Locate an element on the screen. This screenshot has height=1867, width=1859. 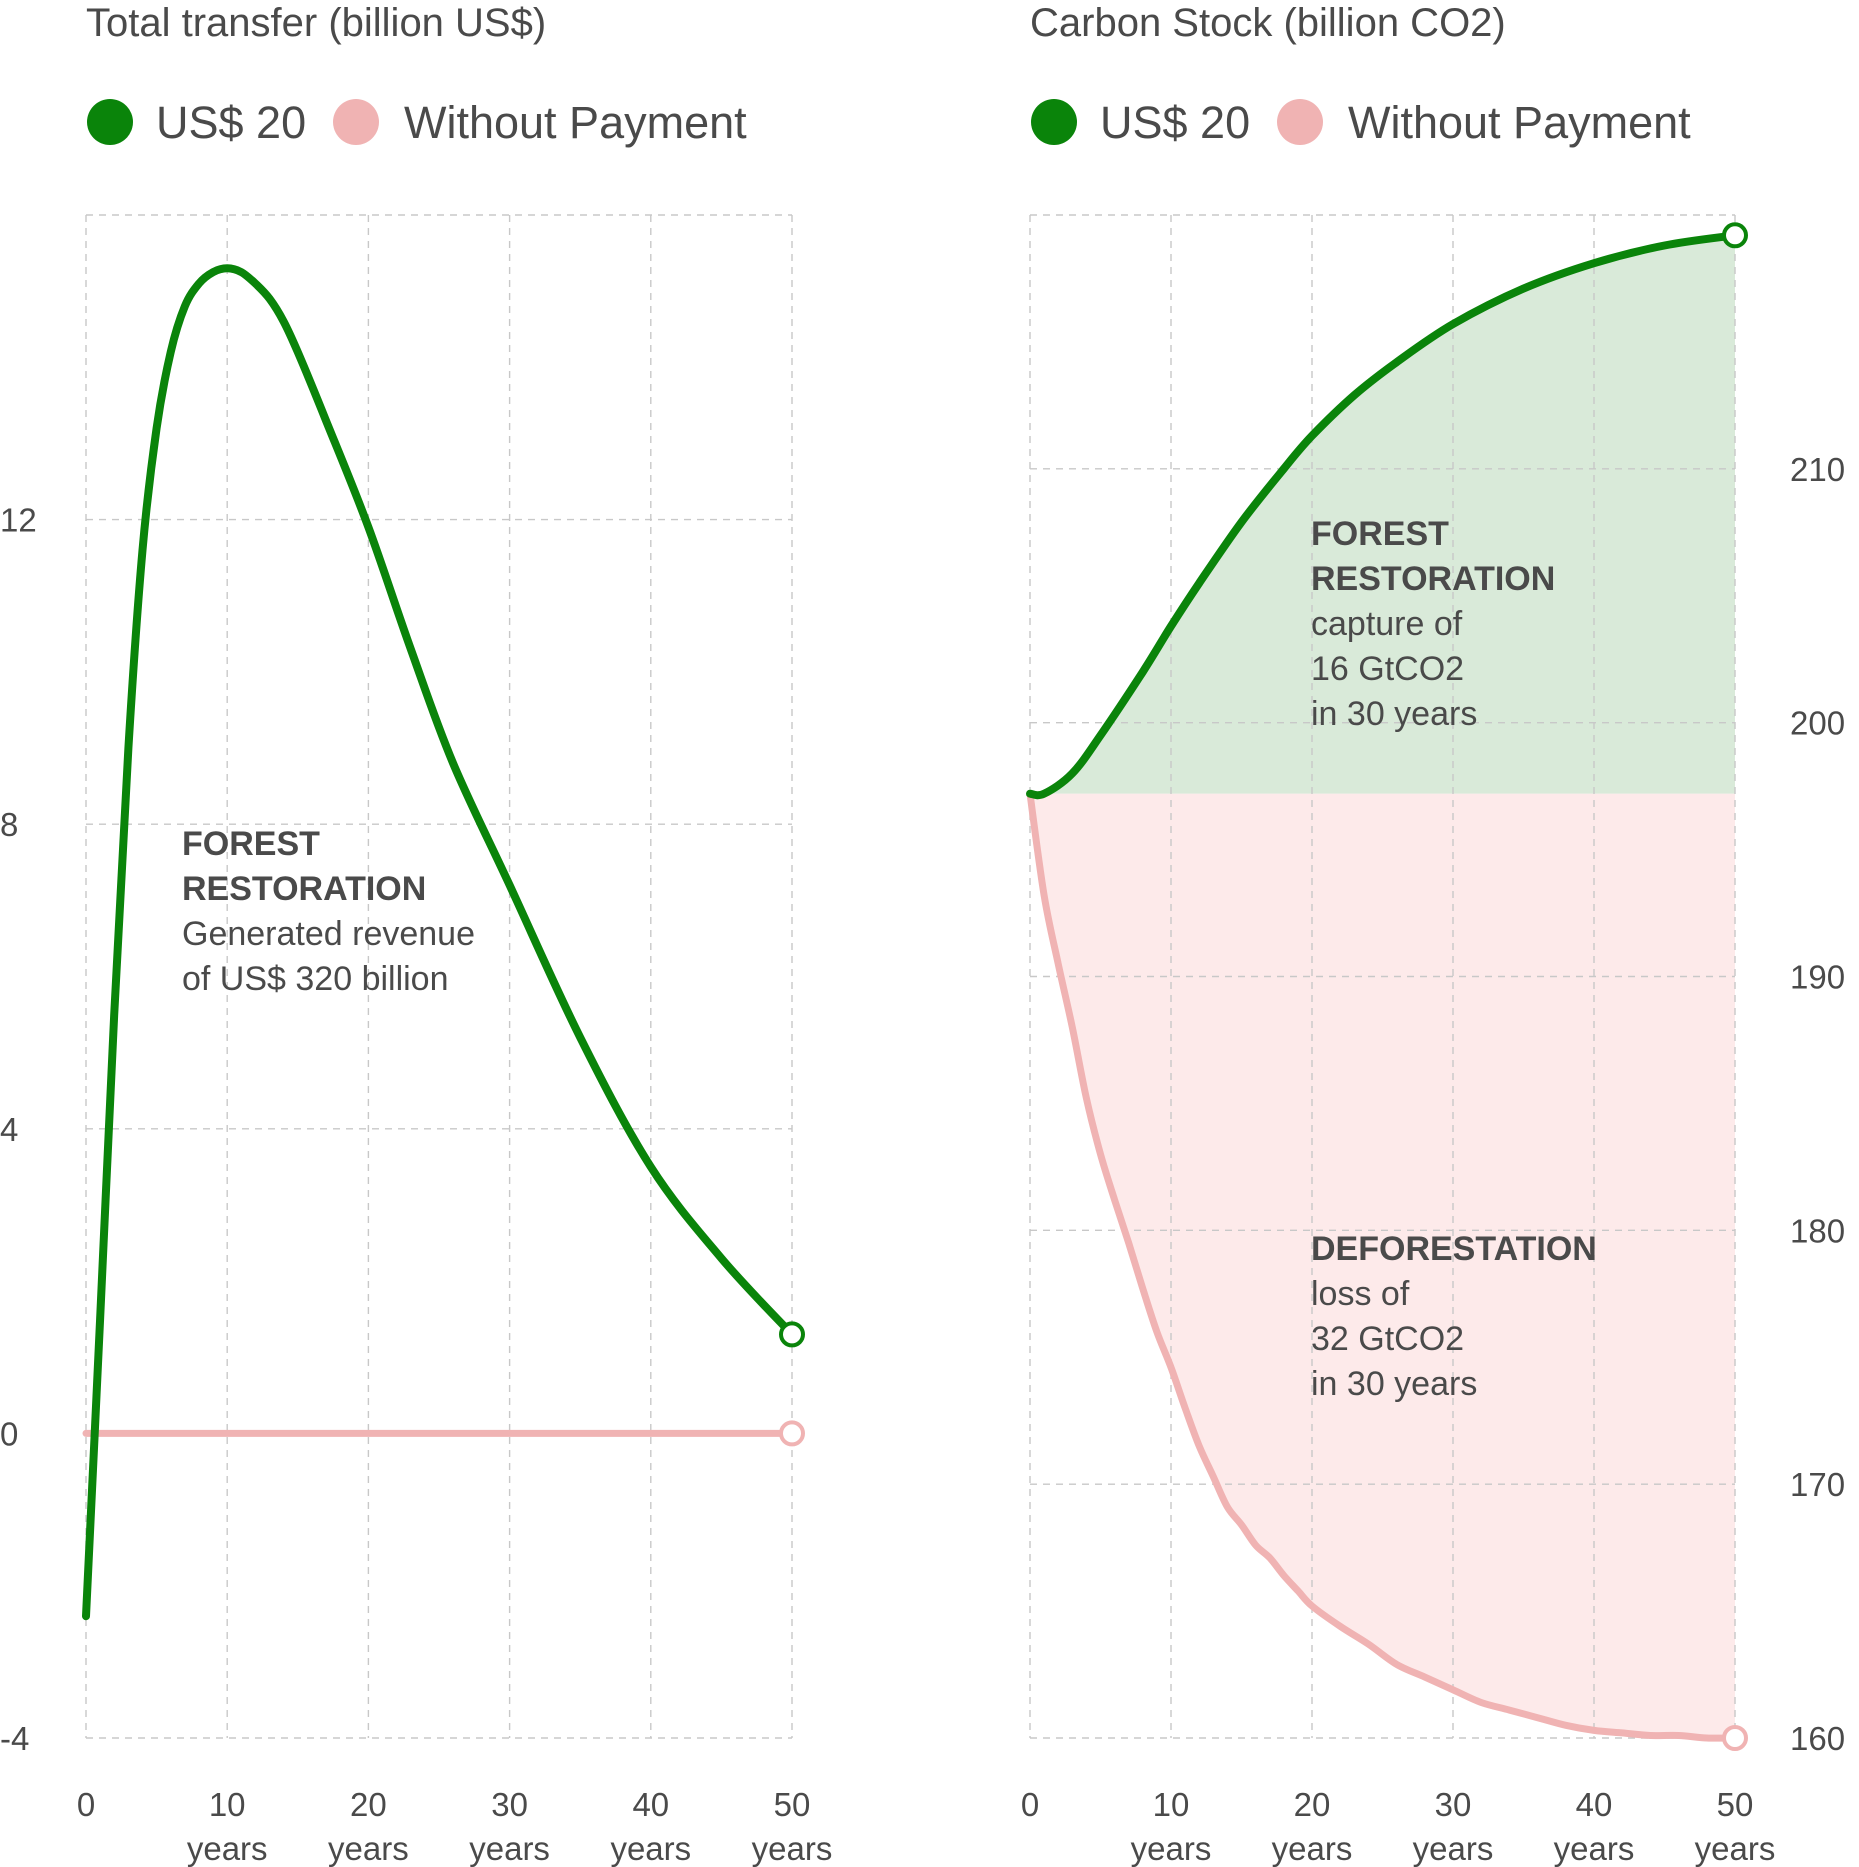
right-y-tick-label: 210 is located at coordinates (1817, 469).